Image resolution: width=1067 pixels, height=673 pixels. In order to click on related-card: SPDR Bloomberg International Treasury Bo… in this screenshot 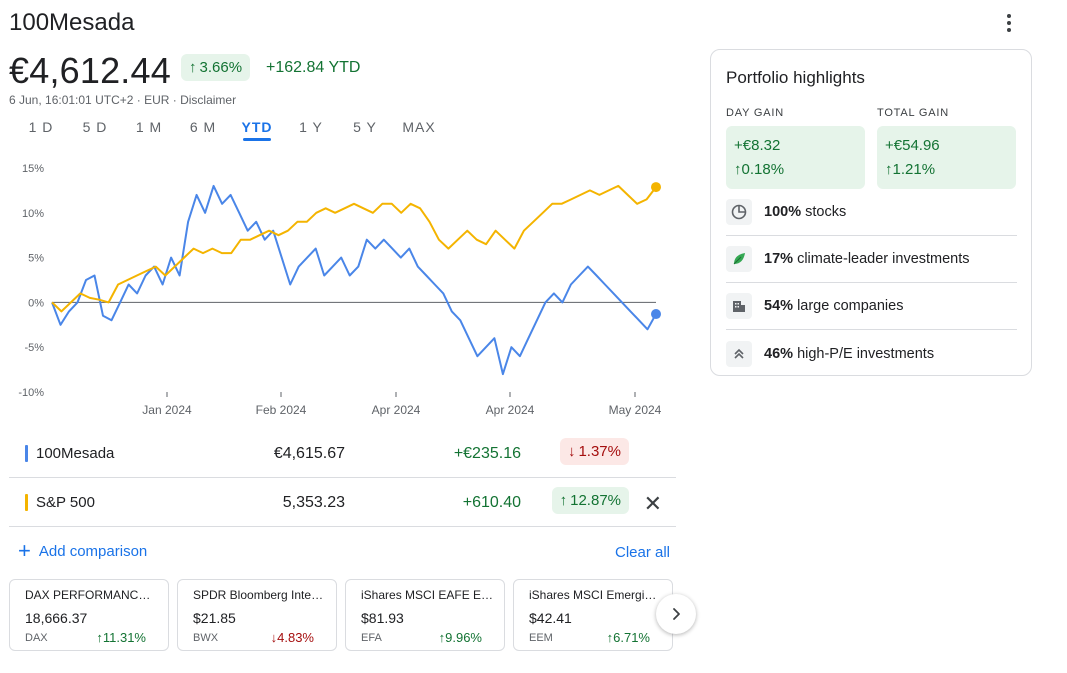, I will do `click(257, 615)`.